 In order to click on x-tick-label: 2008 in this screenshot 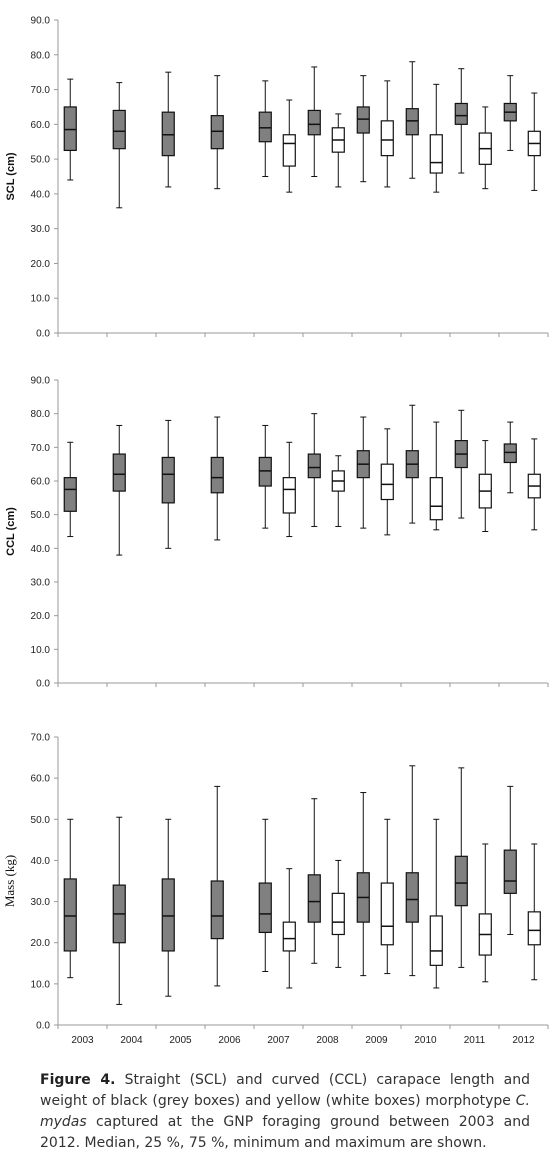, I will do `click(327, 1040)`.